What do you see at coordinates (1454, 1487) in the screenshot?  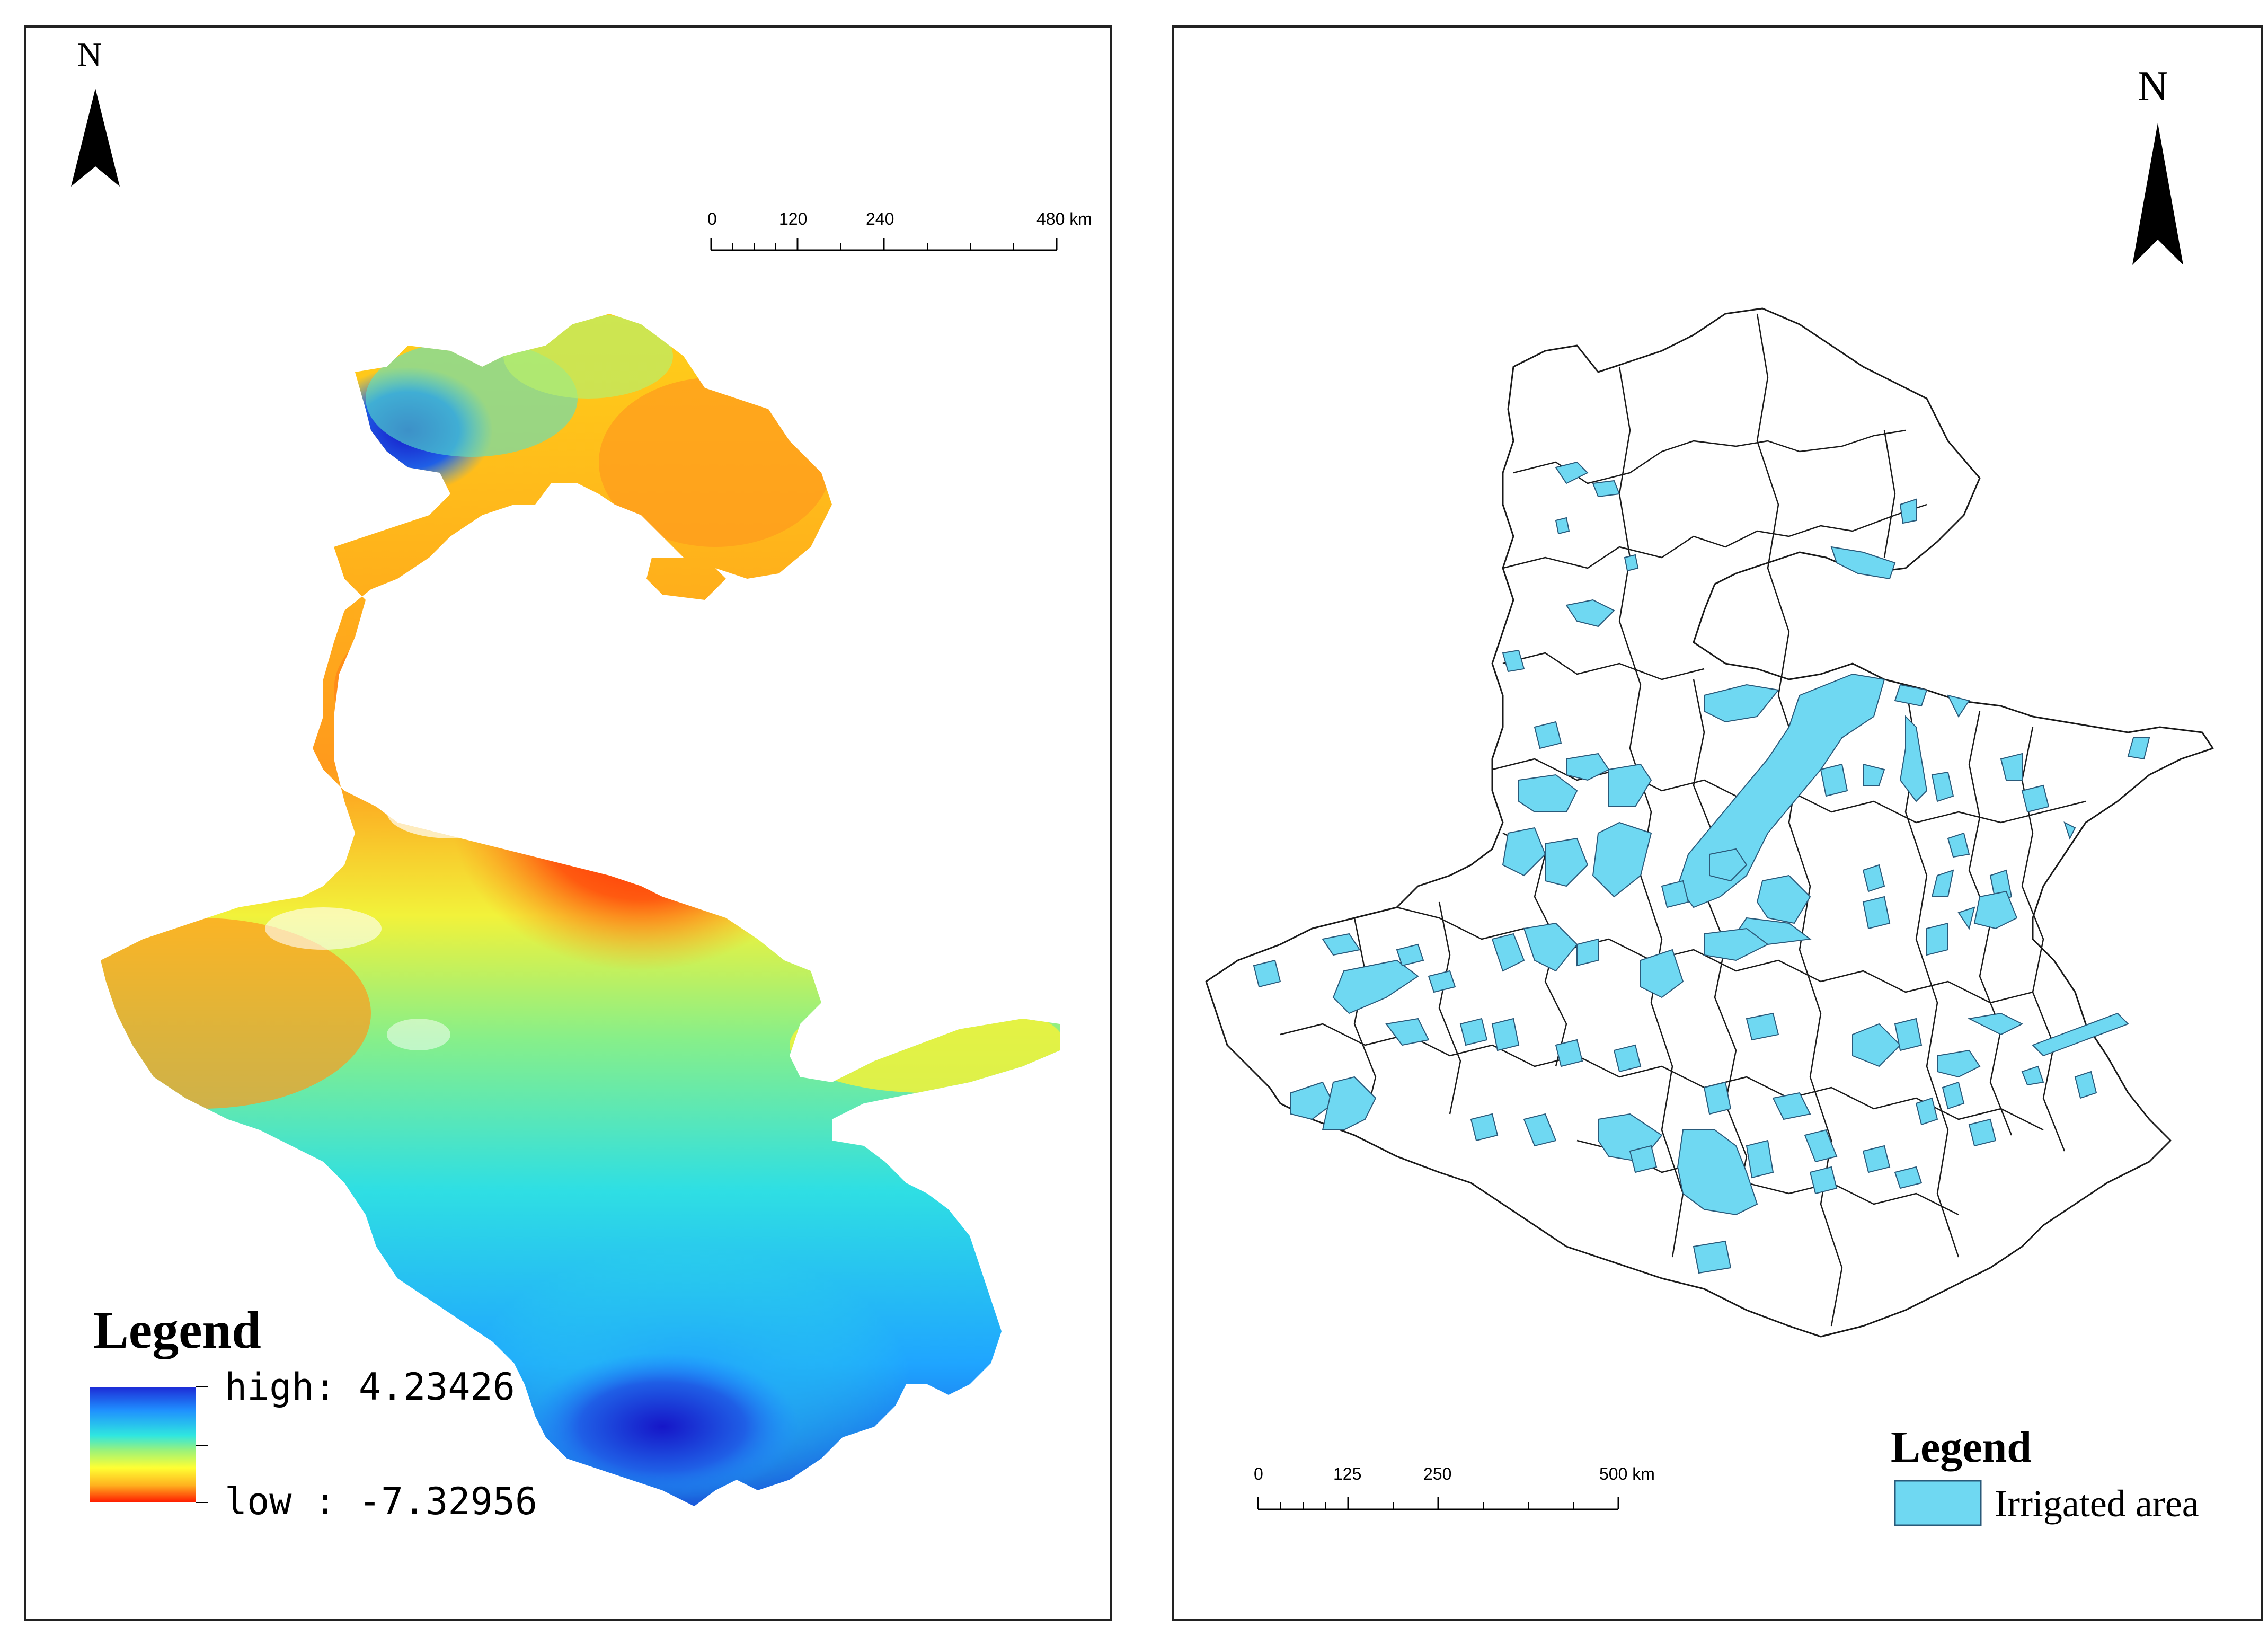 I see `scale-bar: 0 125 250 500 km` at bounding box center [1454, 1487].